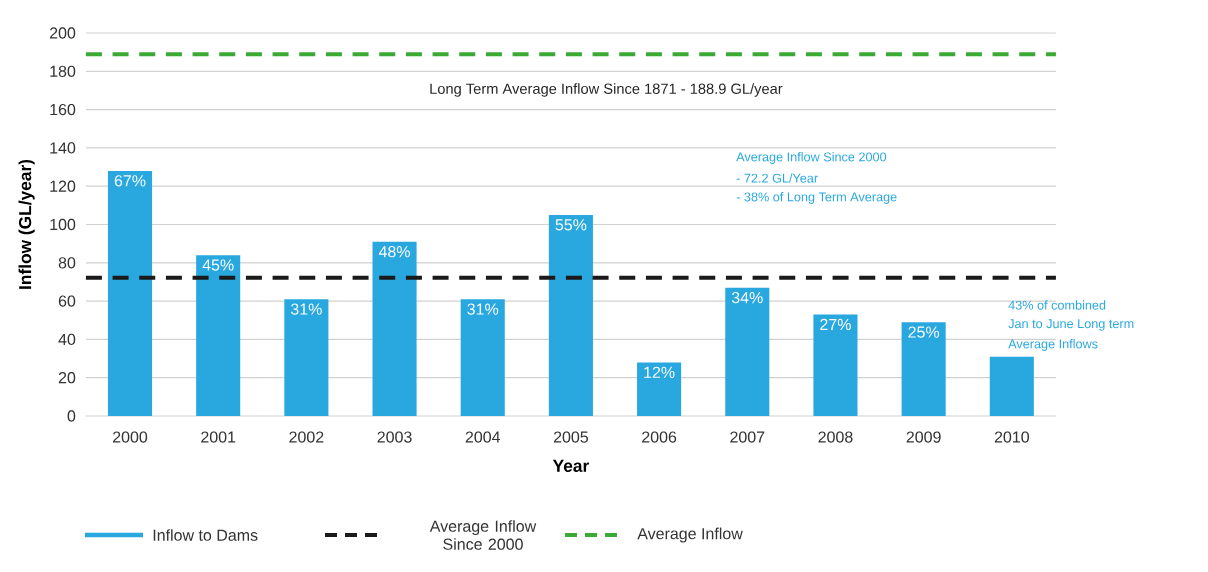  Describe the element at coordinates (1071, 325) in the screenshot. I see `annotation: Jan to June Long term` at that location.